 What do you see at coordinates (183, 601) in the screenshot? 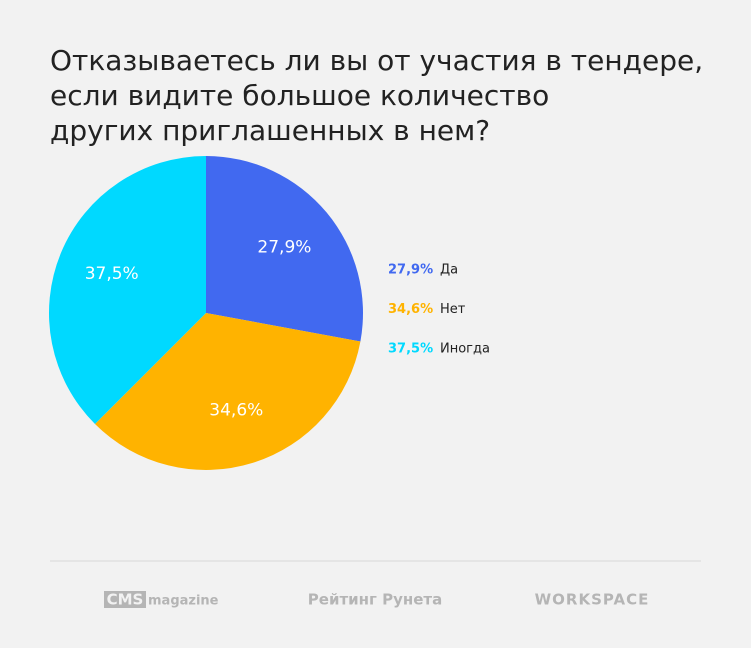
I see `cms-logo-suffix: magazine` at bounding box center [183, 601].